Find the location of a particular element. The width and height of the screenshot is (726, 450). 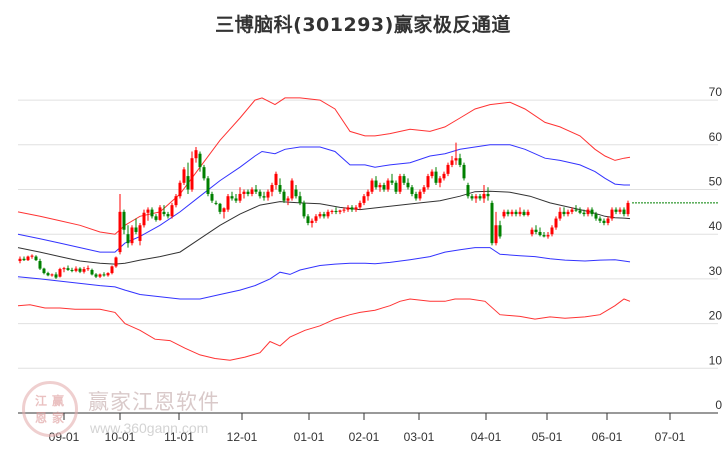

y-tick-label: 0 is located at coordinates (718, 405).